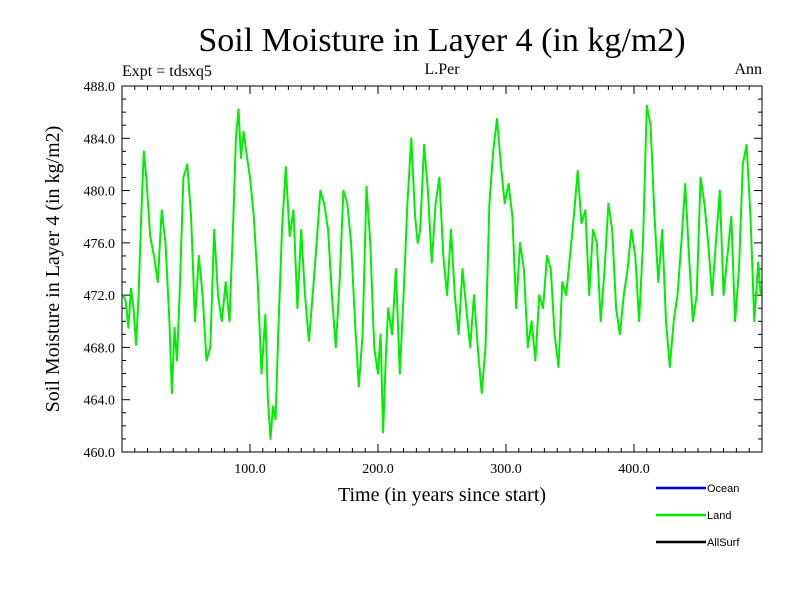  Describe the element at coordinates (100, 453) in the screenshot. I see `y-tick-label: 460.0` at that location.